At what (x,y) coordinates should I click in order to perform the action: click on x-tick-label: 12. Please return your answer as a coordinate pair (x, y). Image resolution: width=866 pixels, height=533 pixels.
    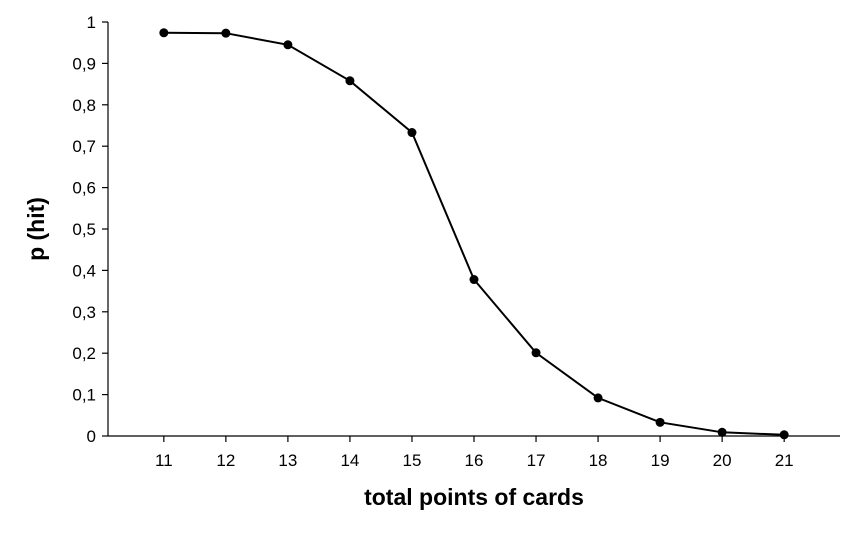
    Looking at the image, I should click on (225, 460).